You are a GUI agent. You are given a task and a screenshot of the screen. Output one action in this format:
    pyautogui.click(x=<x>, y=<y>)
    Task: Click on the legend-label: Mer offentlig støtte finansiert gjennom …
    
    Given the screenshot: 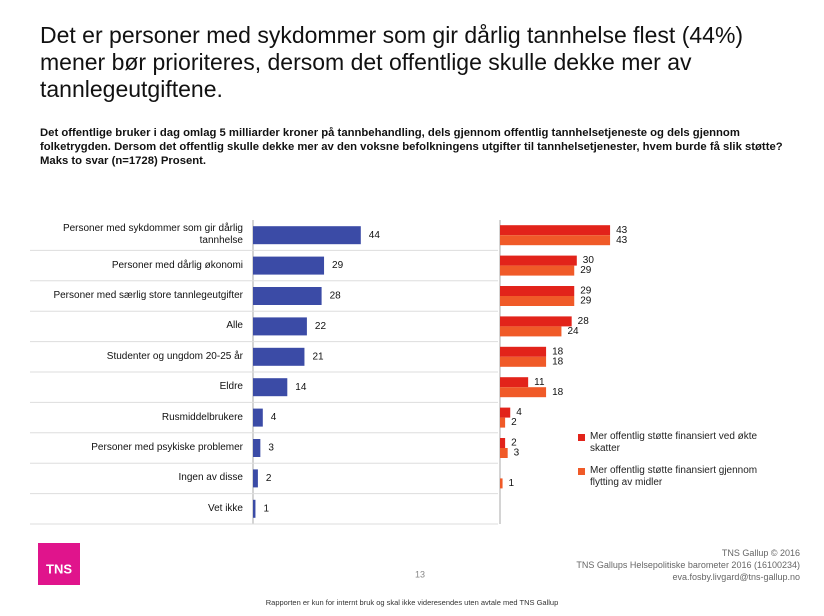 What is the action you would take?
    pyautogui.click(x=674, y=476)
    